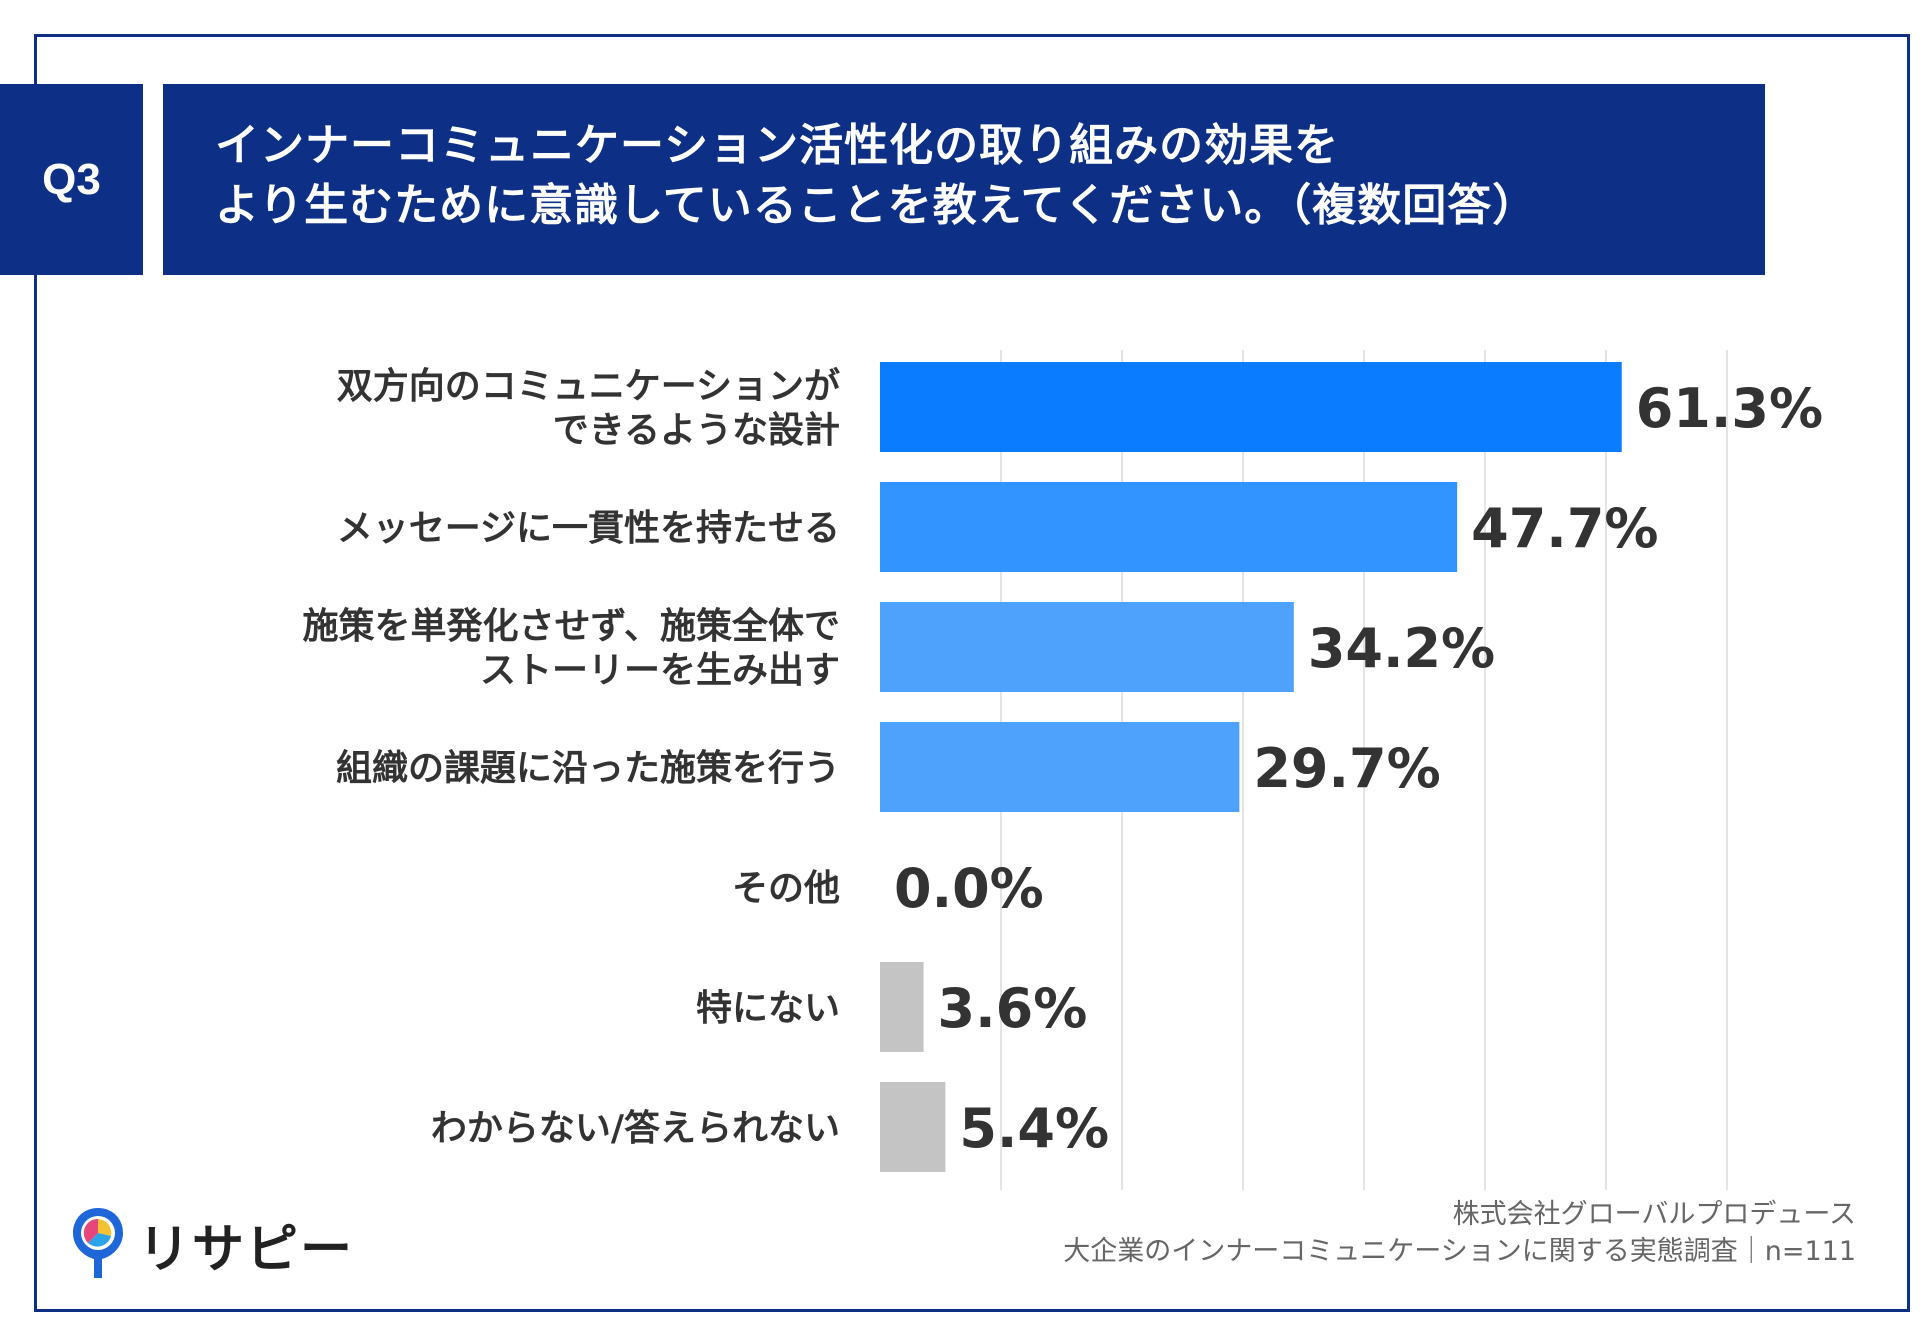 Image resolution: width=1932 pixels, height=1338 pixels. I want to click on category-label: 組織の課題に沿った施策を行う, so click(588, 768).